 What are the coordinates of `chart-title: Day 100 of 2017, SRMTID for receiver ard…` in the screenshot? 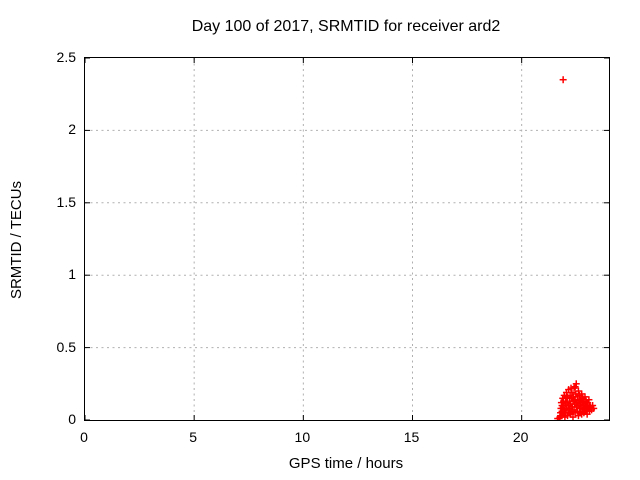 It's located at (346, 26).